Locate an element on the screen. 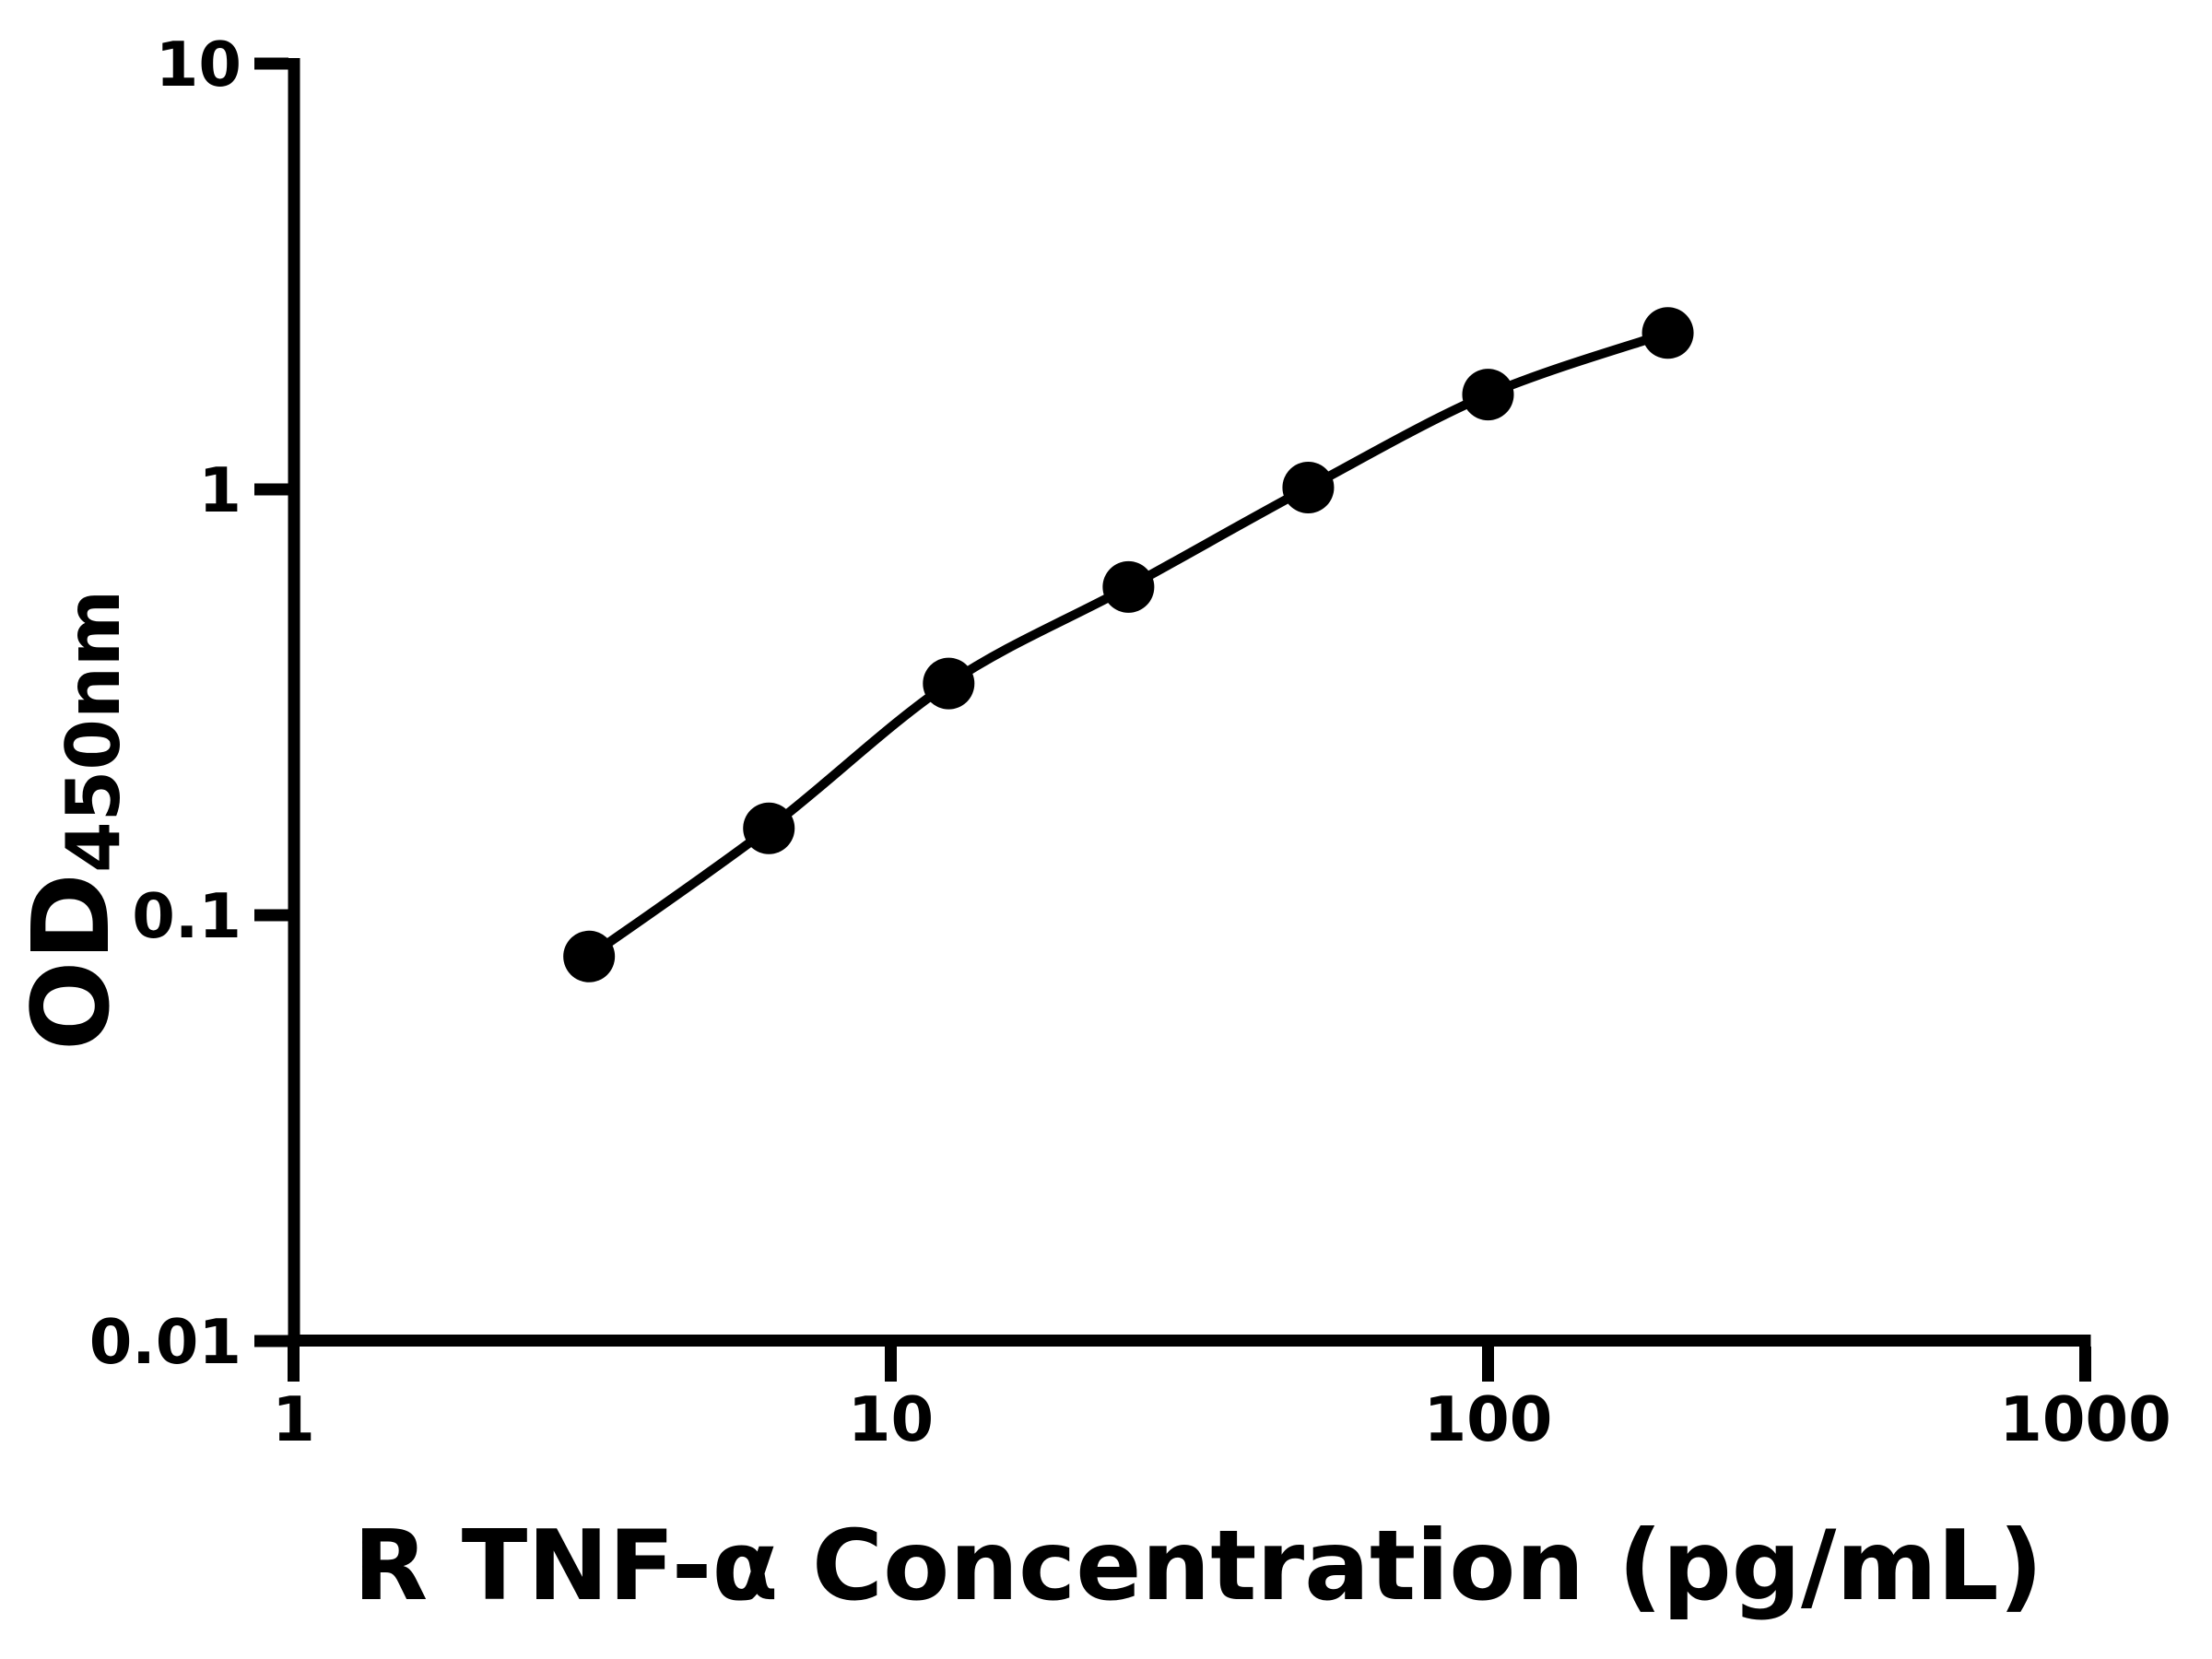 The image size is (2212, 1659). y-tick-label-1: 1 is located at coordinates (219, 490).